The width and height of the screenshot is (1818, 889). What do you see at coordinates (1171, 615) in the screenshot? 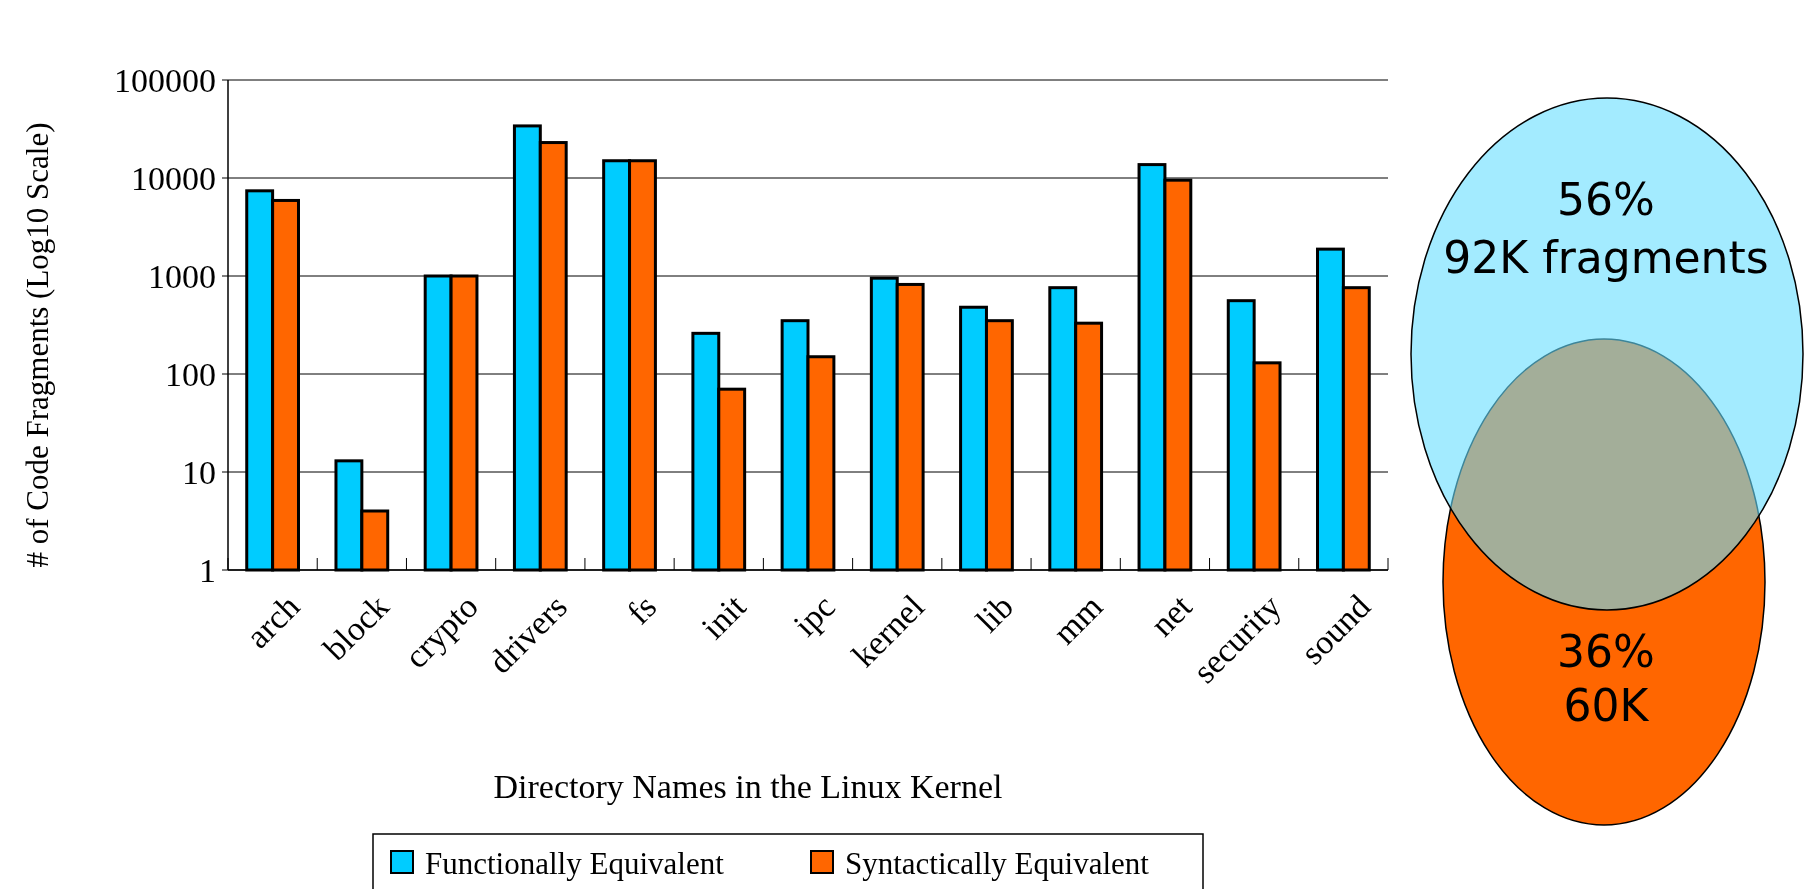
I see `x-tick-label: net` at bounding box center [1171, 615].